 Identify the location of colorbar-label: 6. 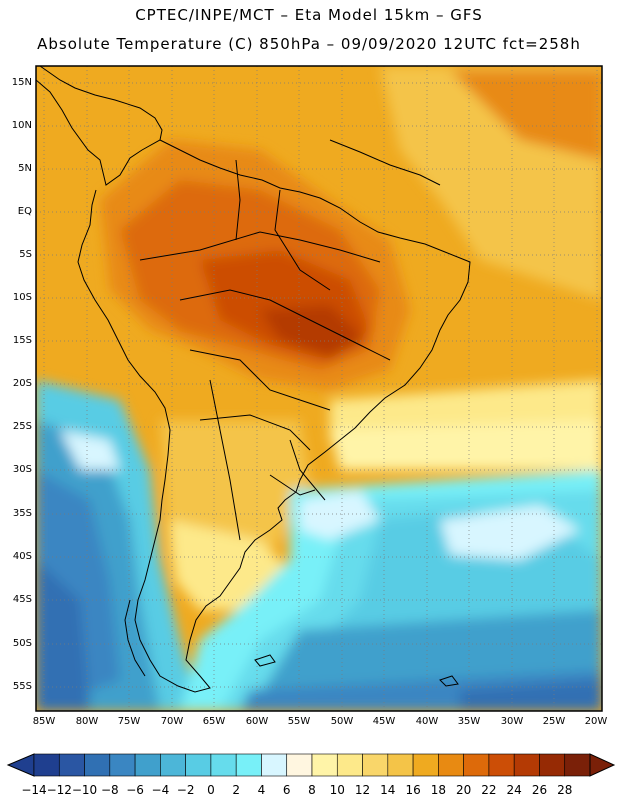
(286, 790).